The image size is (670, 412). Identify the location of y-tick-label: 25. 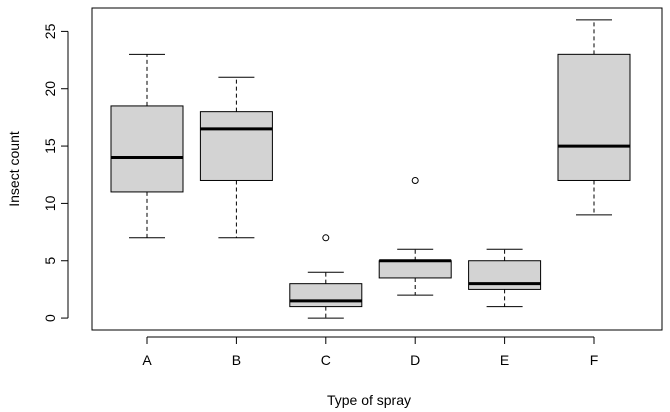
(50, 31).